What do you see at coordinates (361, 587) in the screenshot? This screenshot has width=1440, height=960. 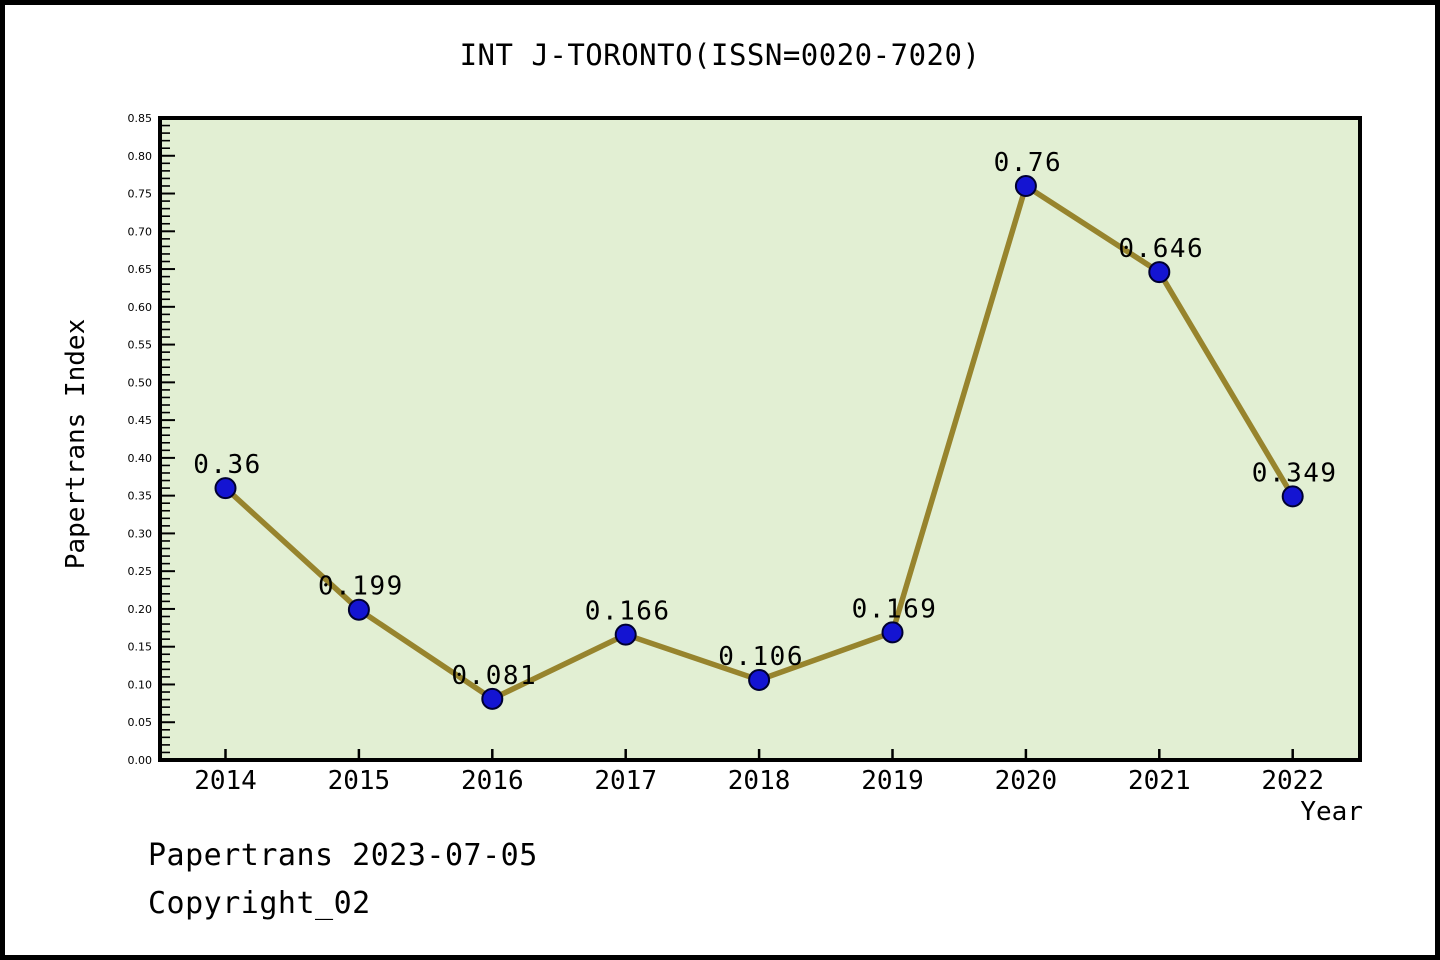 I see `data-point-label-2015: 0.199` at bounding box center [361, 587].